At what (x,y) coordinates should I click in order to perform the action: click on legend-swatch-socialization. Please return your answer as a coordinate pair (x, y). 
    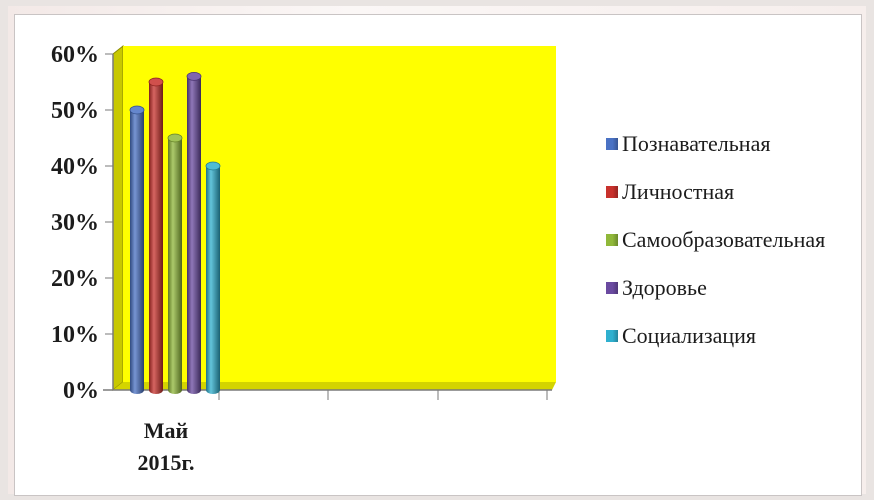
    Looking at the image, I should click on (612, 336).